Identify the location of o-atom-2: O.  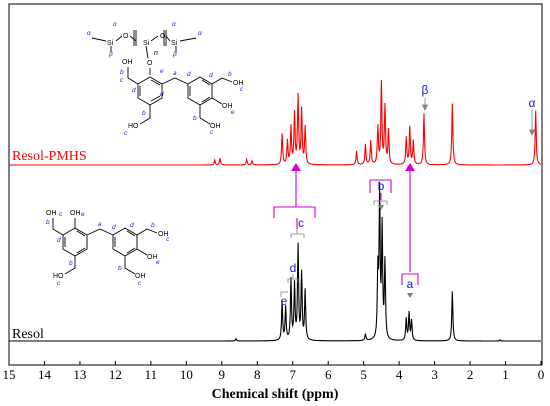
(163, 36).